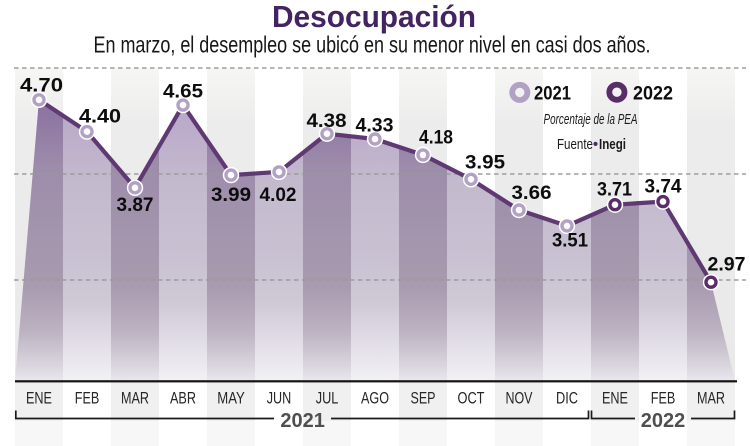  What do you see at coordinates (485, 163) in the screenshot?
I see `svg-text: 3.95` at bounding box center [485, 163].